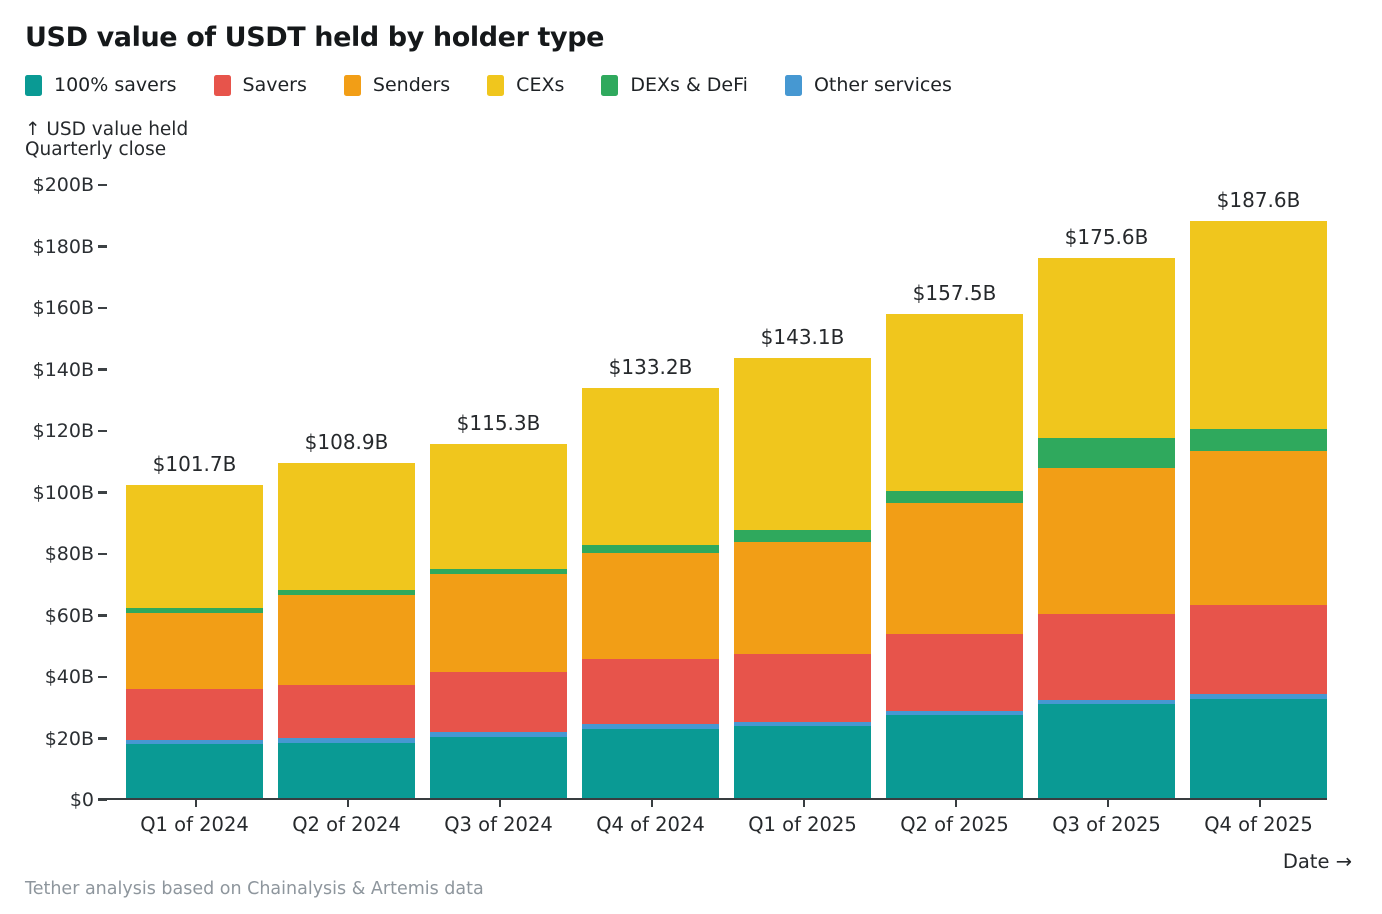 The height and width of the screenshot is (914, 1382). What do you see at coordinates (802, 337) in the screenshot?
I see `bar-total-label: $143.1B` at bounding box center [802, 337].